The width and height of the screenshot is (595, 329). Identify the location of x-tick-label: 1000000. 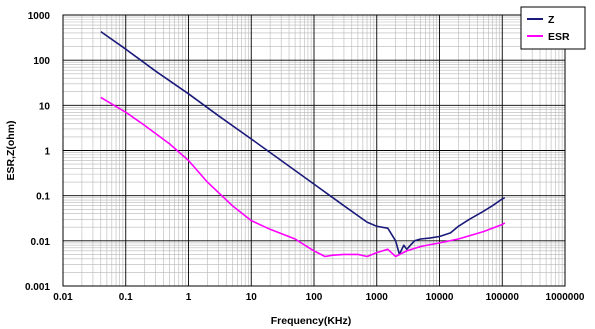
(565, 297).